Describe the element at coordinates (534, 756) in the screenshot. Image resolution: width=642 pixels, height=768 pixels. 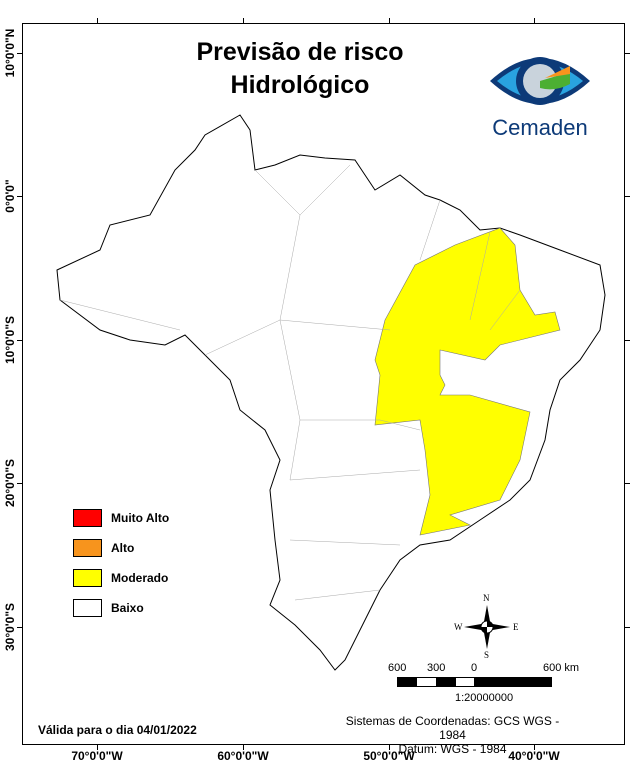
I see `longitude-label: 40°0'0"W` at that location.